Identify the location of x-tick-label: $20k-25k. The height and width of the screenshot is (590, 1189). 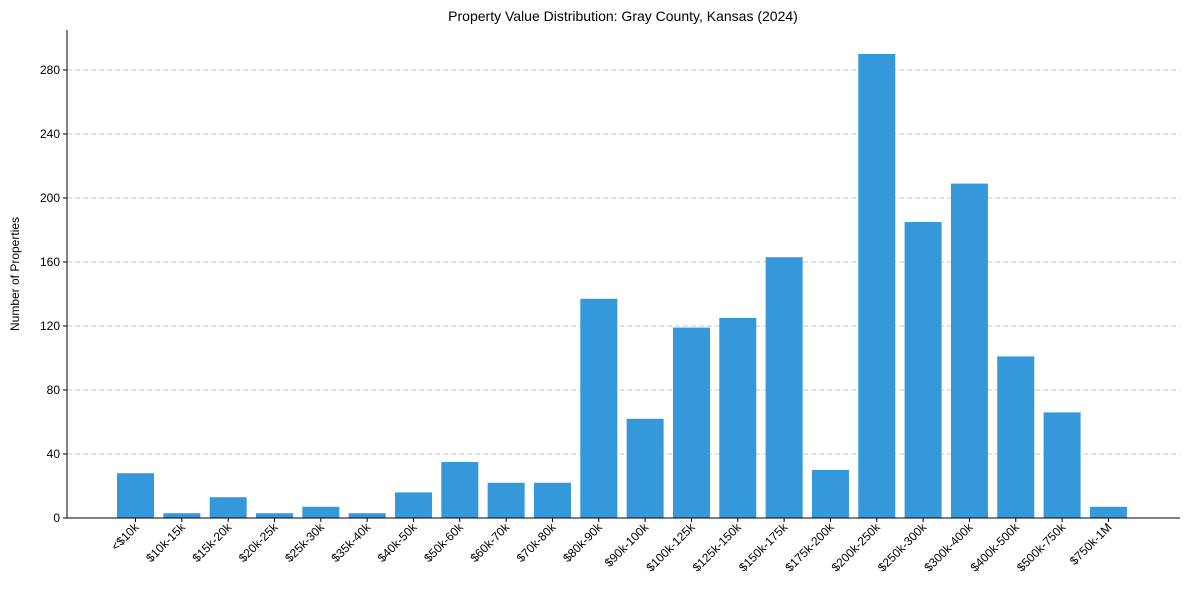
(259, 543).